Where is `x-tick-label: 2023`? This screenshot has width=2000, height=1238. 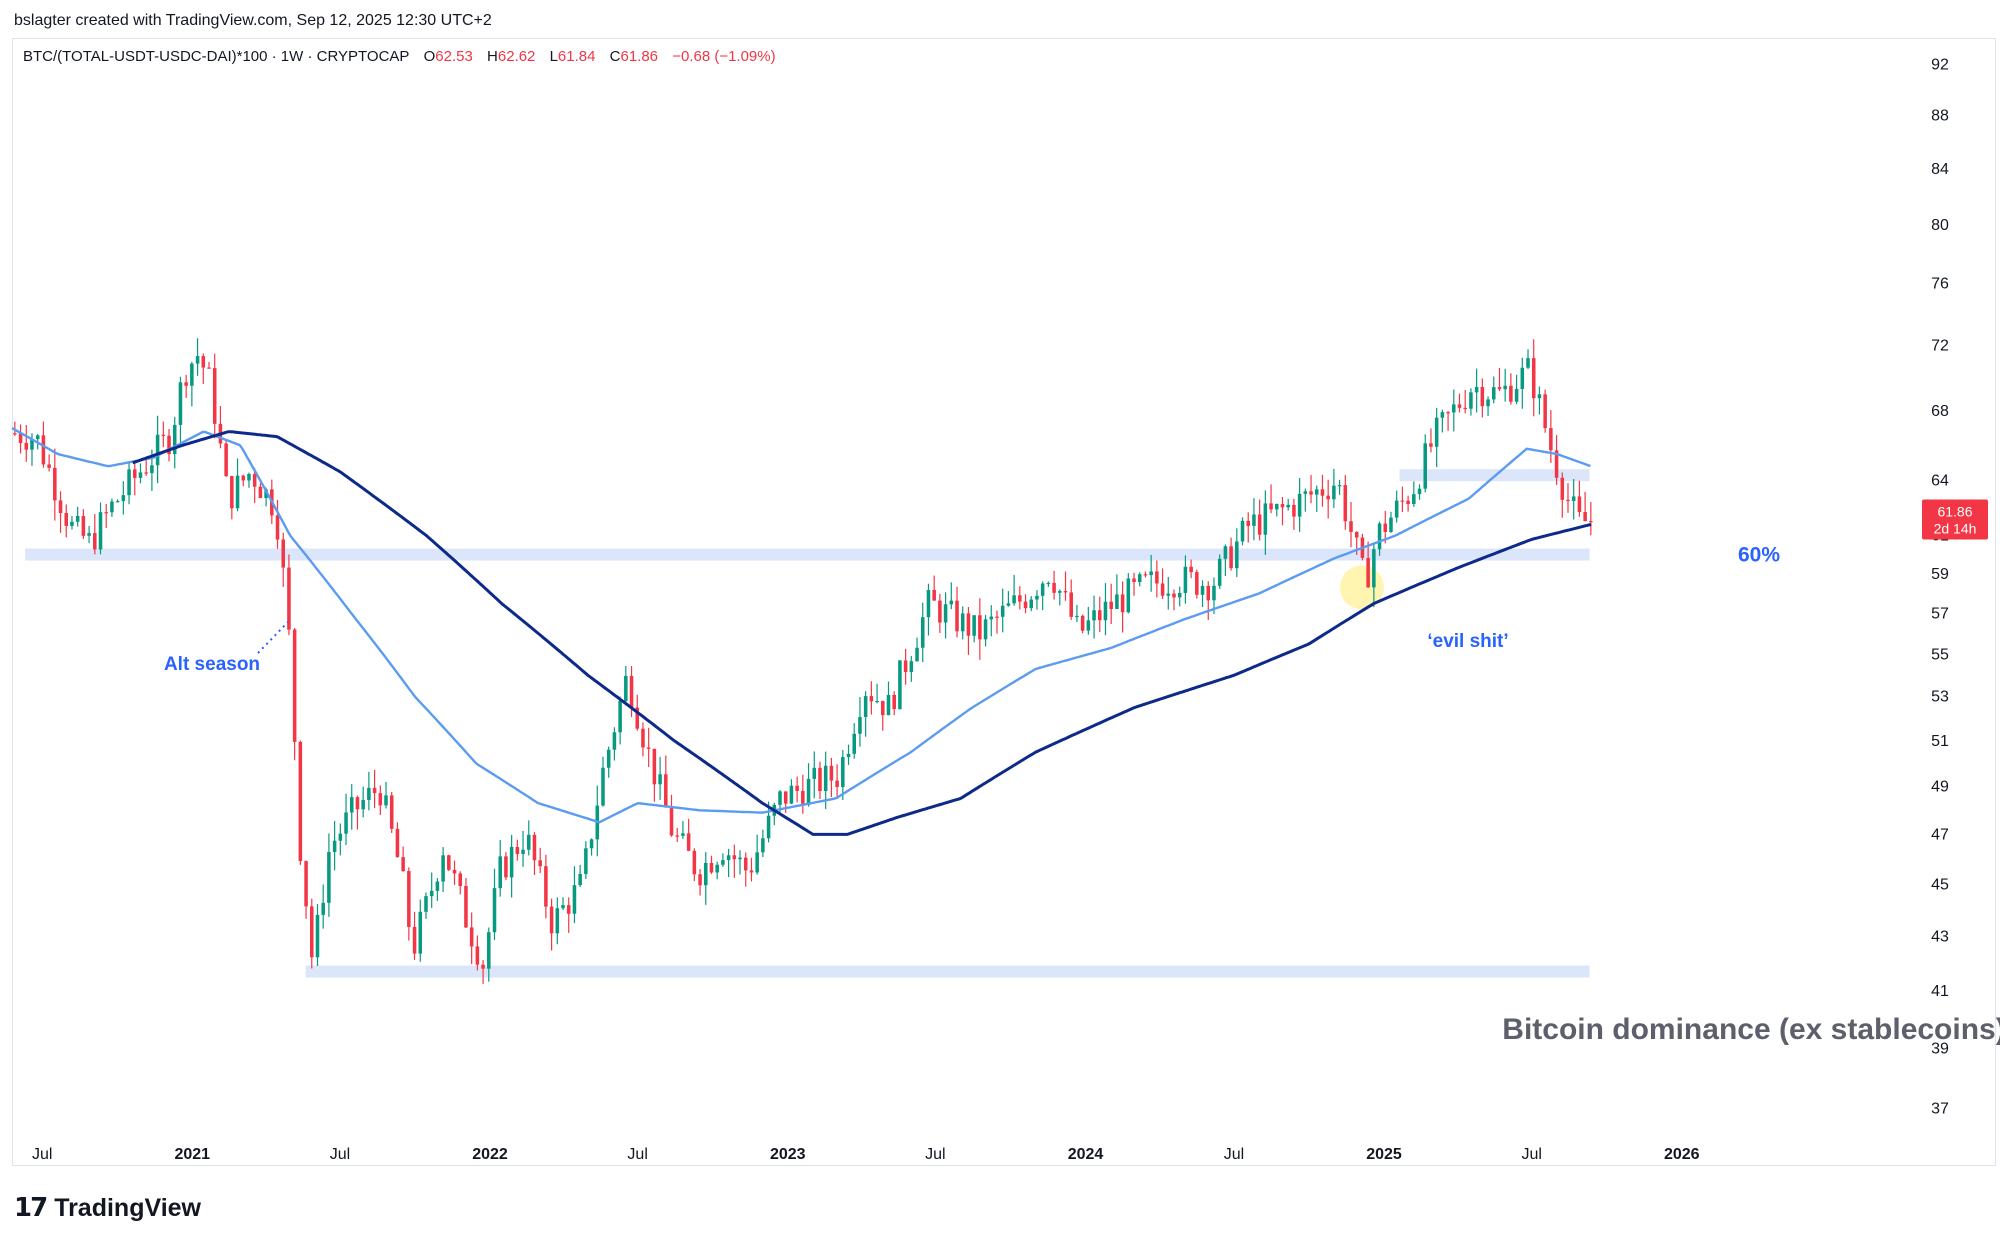 x-tick-label: 2023 is located at coordinates (788, 1154).